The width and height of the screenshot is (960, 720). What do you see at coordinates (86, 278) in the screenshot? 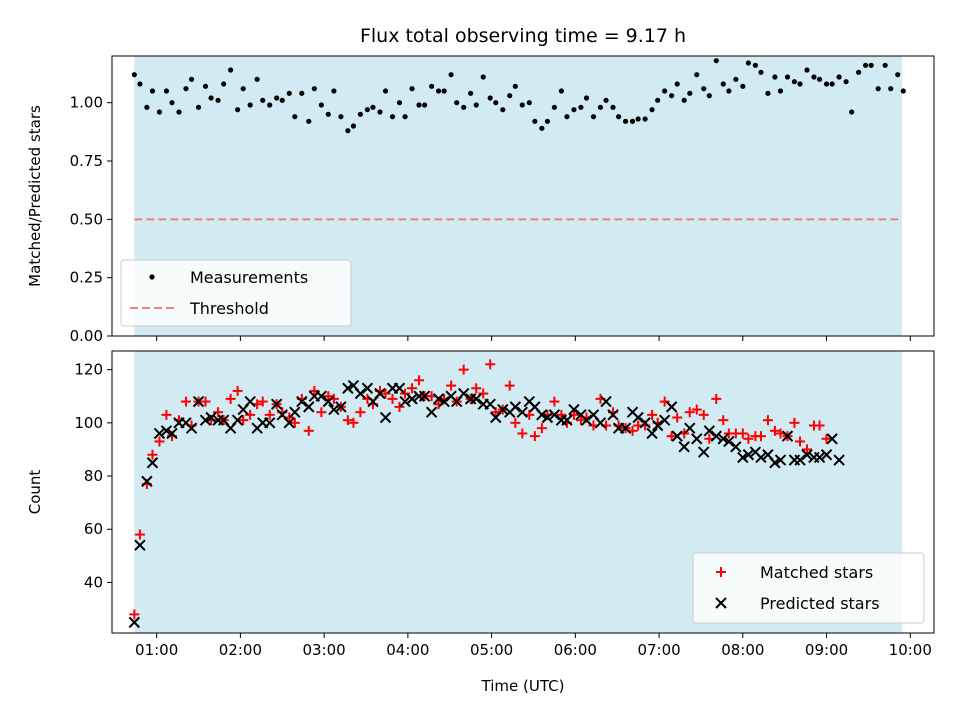
I see `top-y-tick-label: 0.25` at bounding box center [86, 278].